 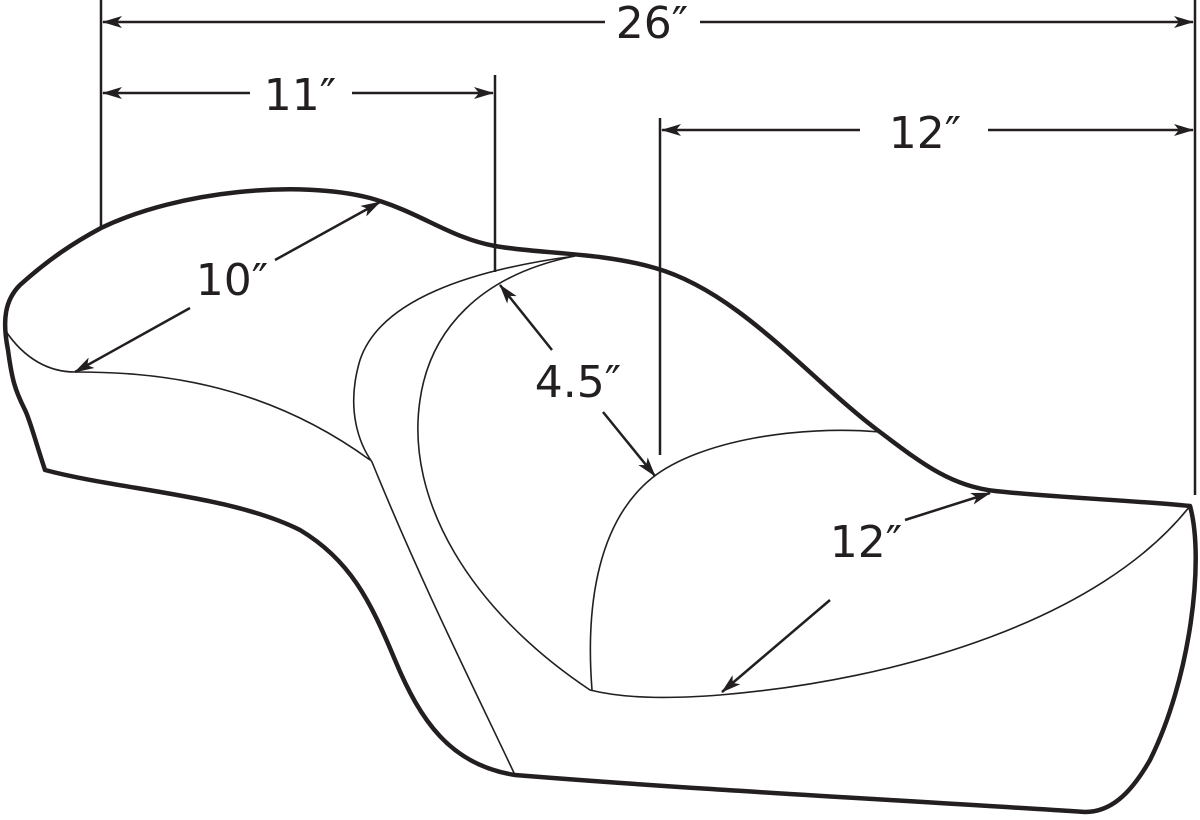 What do you see at coordinates (232, 280) in the screenshot?
I see `dimension-label-front-width: 10″` at bounding box center [232, 280].